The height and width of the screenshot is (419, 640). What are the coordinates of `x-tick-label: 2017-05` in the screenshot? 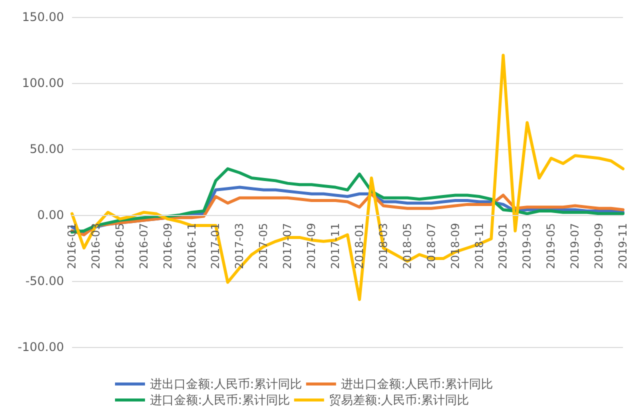 It's located at (263, 246).